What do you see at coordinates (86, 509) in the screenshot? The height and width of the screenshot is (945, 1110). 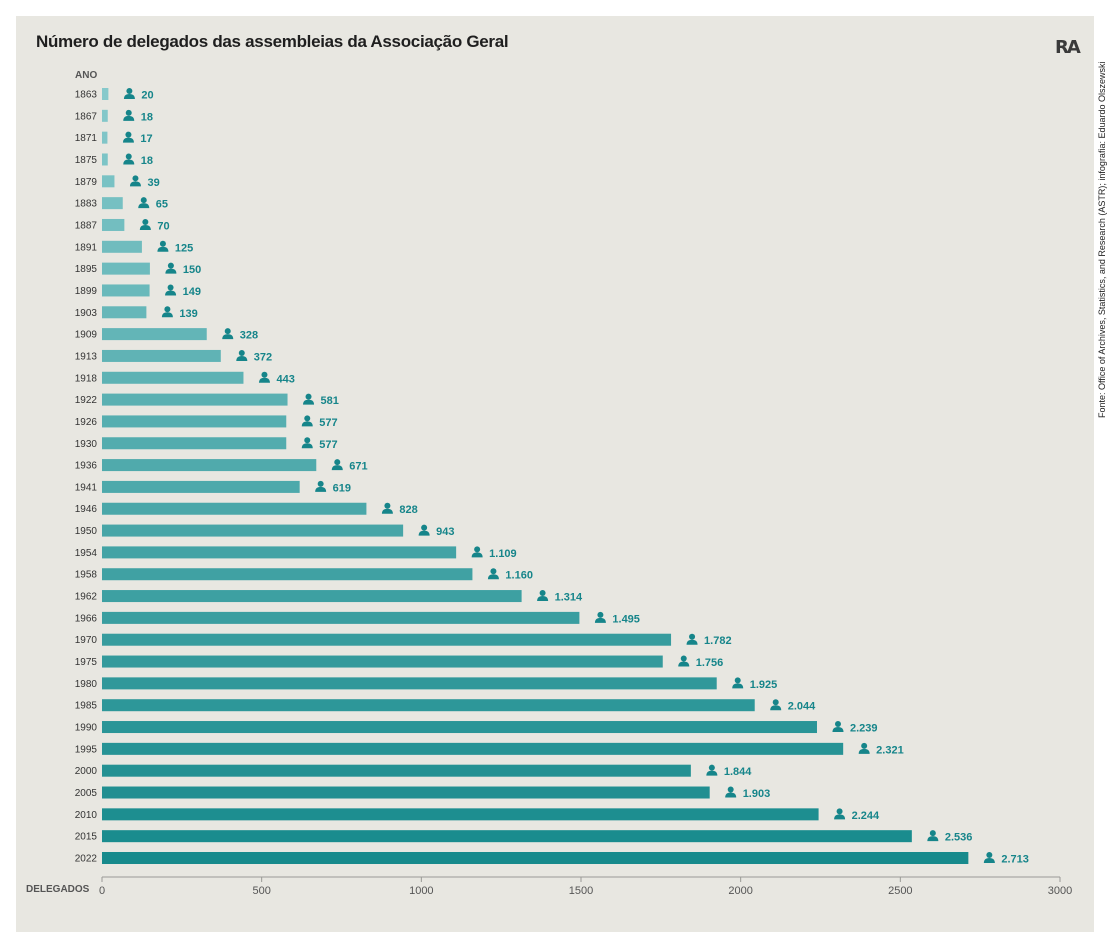 I see `y-tick-label: 1946` at bounding box center [86, 509].